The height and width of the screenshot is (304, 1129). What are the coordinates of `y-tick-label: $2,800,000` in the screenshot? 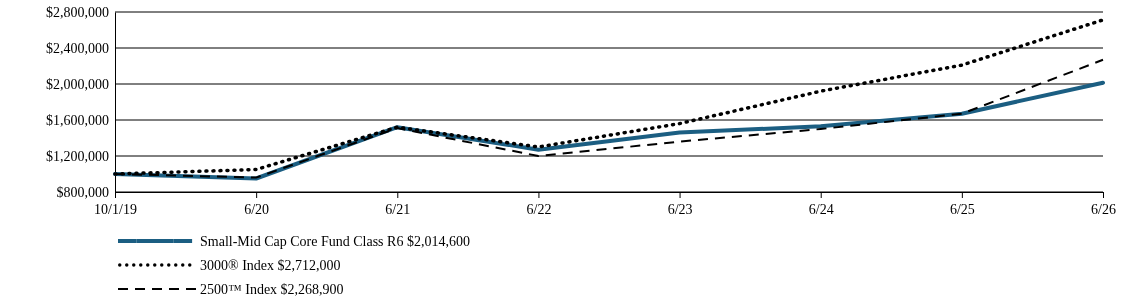 It's located at (77, 12).